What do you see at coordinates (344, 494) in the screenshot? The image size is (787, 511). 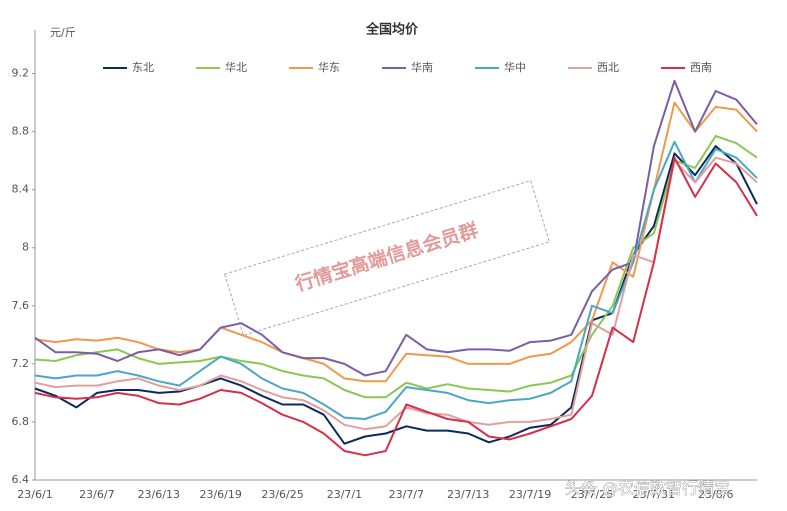 I see `x-tick-label: 23/7/1` at bounding box center [344, 494].